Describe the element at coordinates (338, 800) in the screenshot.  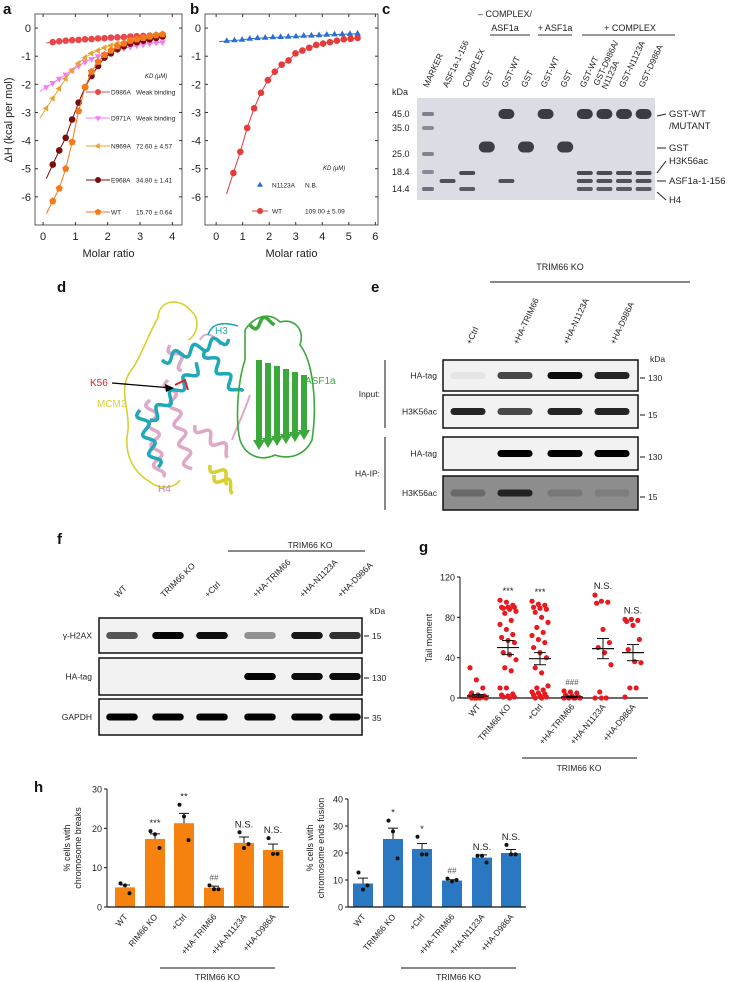
I see `y-tick-label: 40` at that location.